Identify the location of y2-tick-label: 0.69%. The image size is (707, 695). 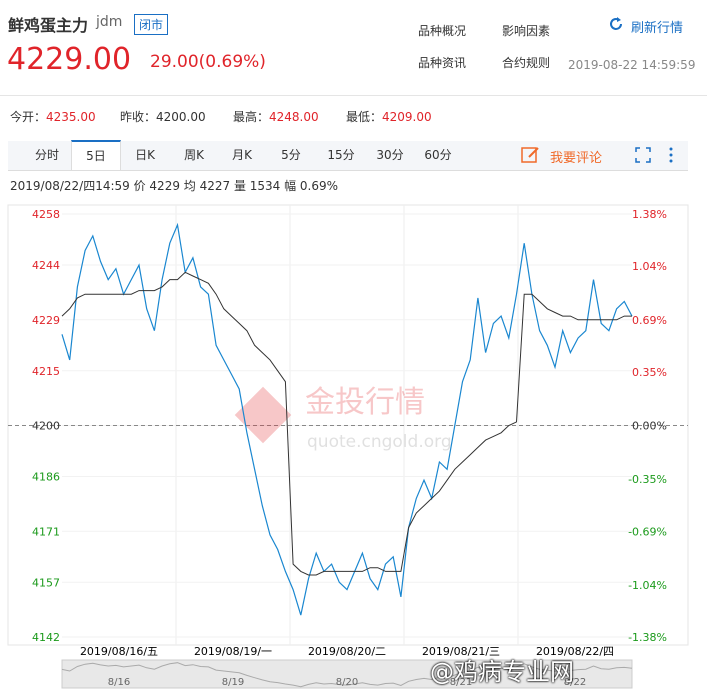
(649, 320).